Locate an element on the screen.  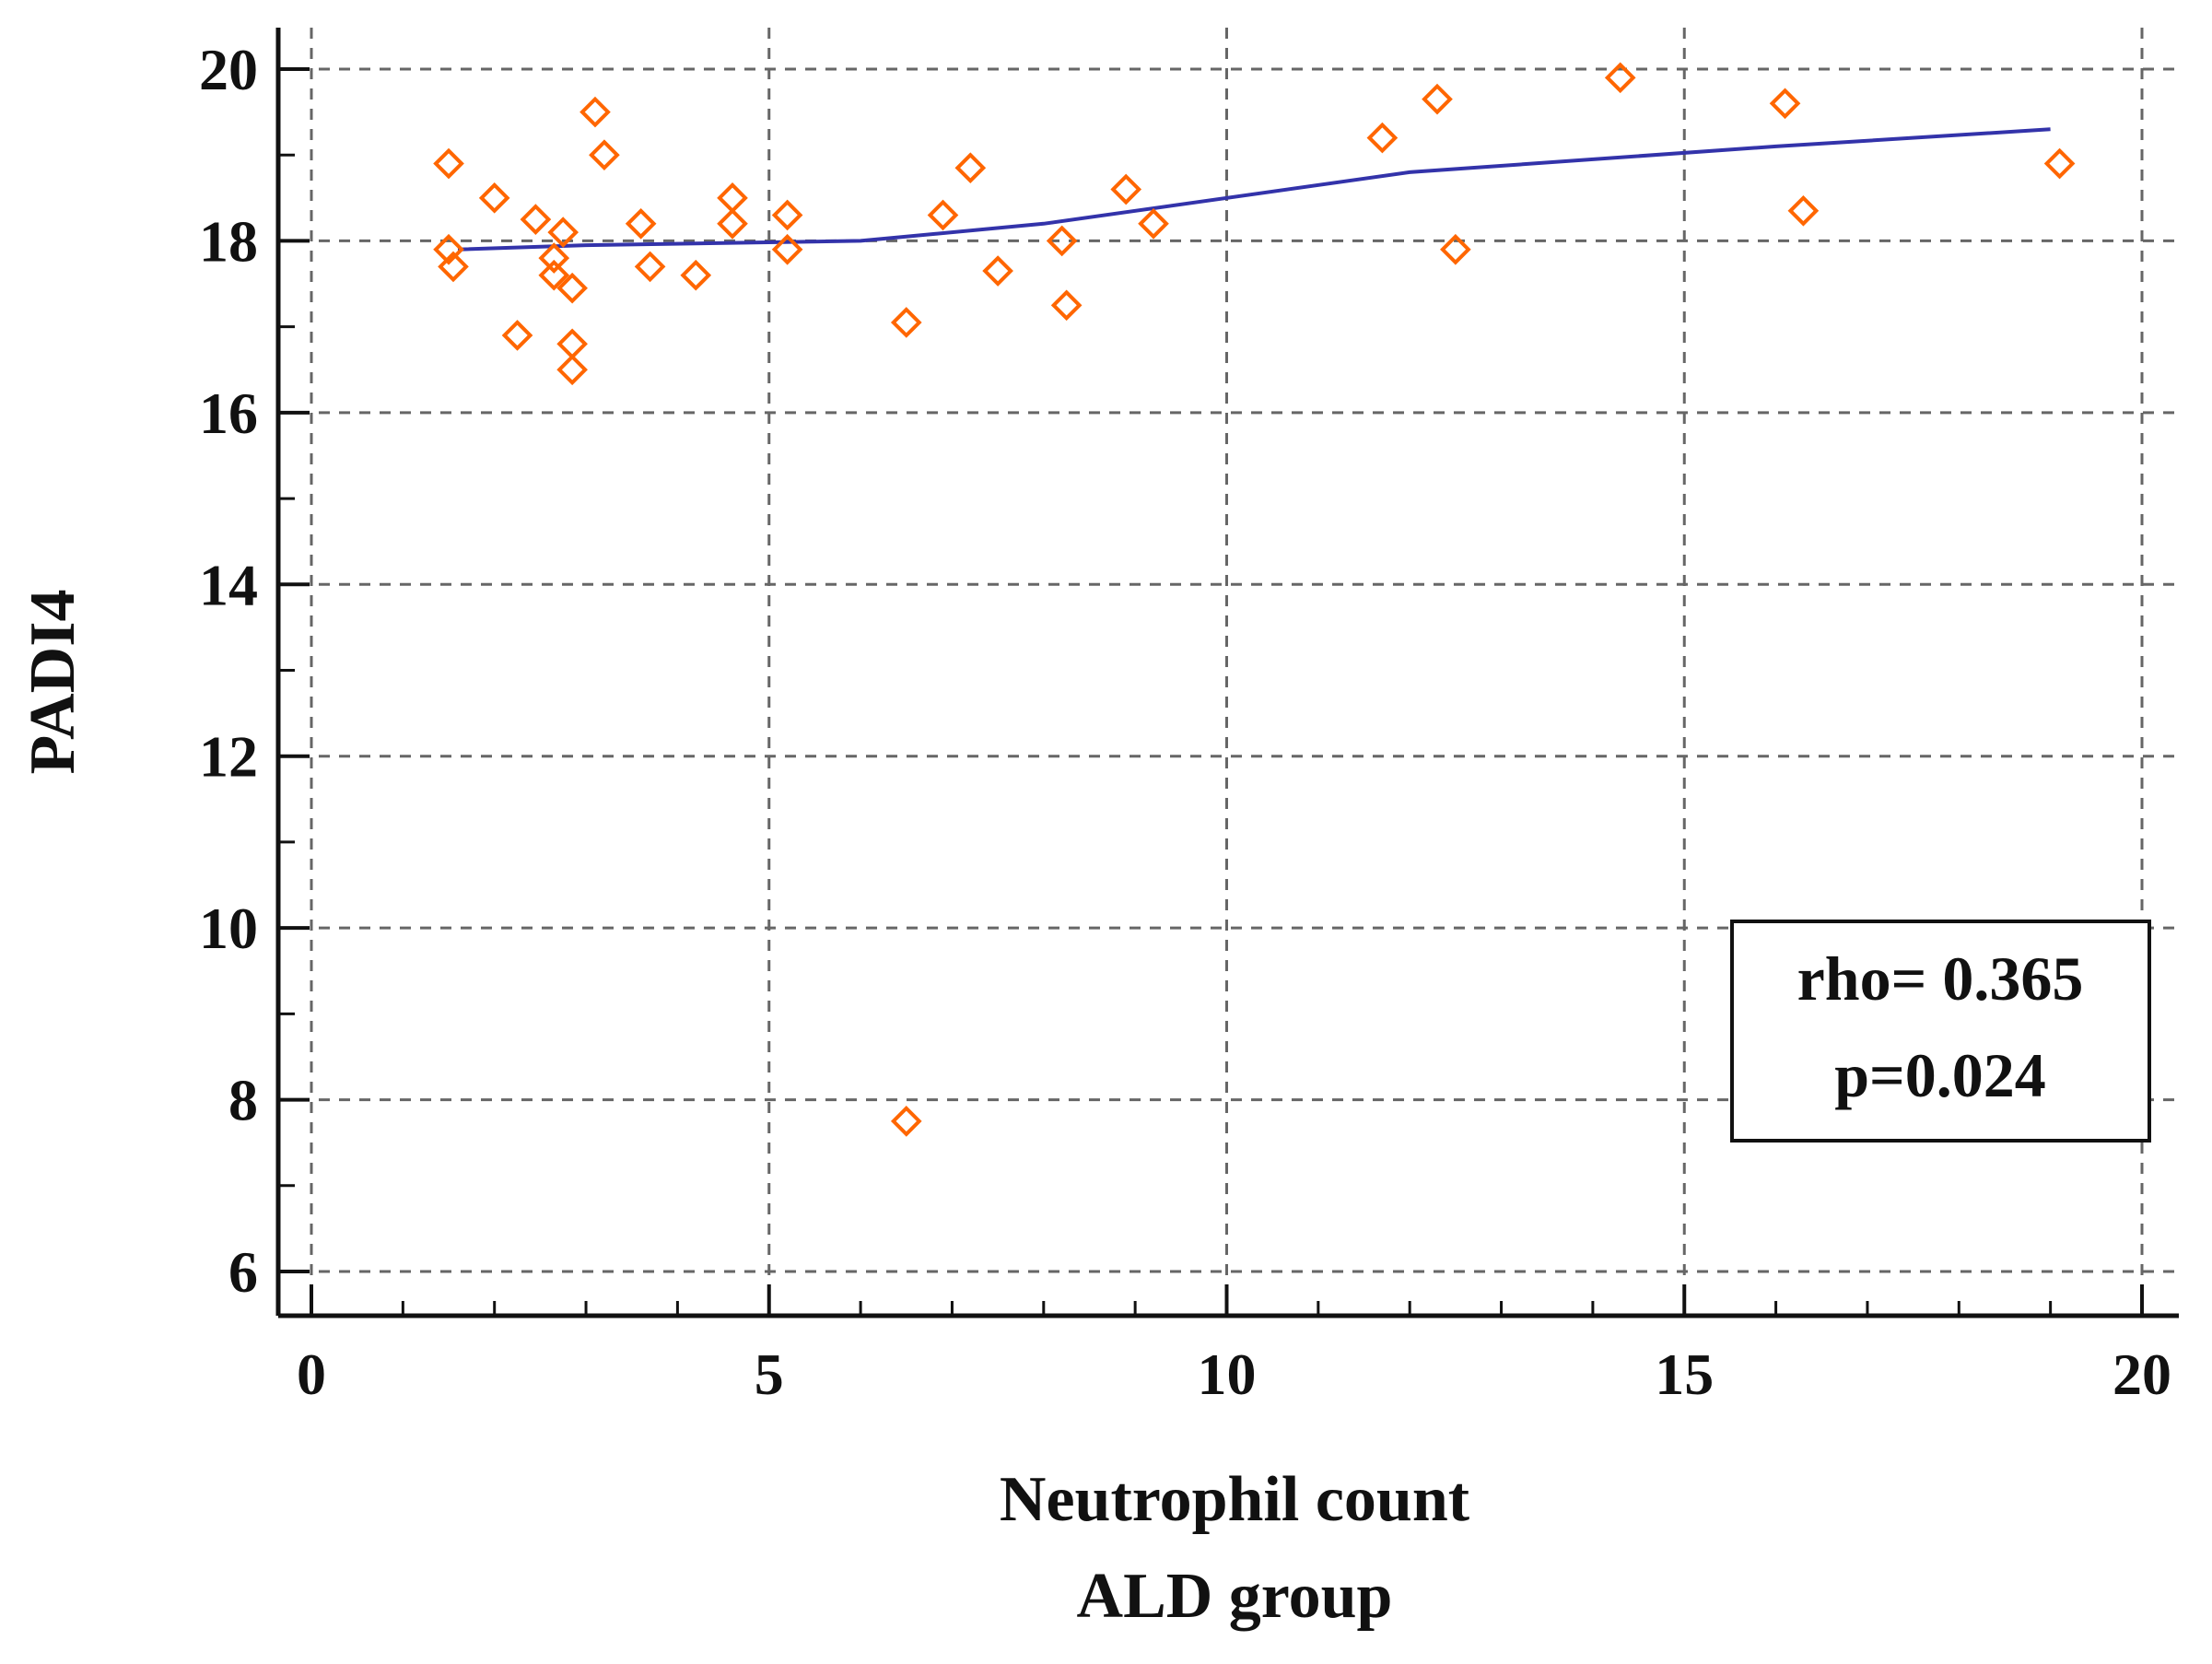
y-tick-label: 18 is located at coordinates (229, 241).